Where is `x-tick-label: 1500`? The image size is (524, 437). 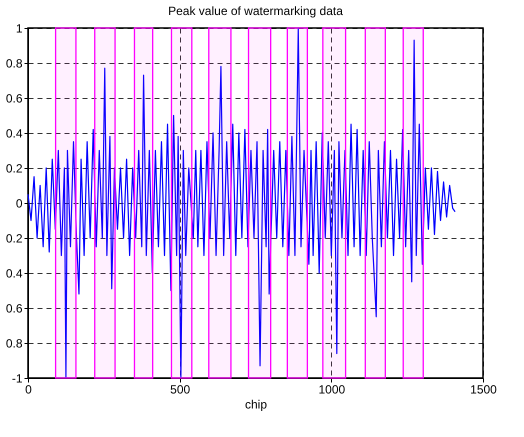 x-tick-label: 1500 is located at coordinates (484, 389).